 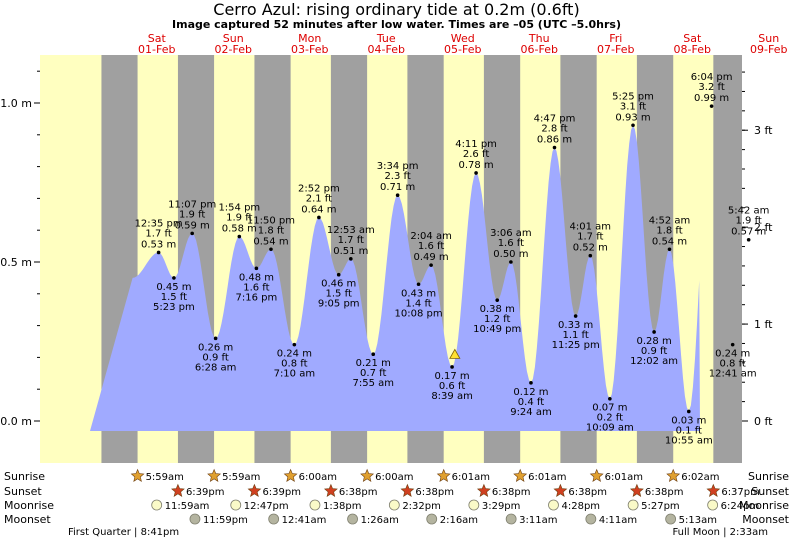 I want to click on tide-height-m-label: 0.07 m, so click(x=609, y=408).